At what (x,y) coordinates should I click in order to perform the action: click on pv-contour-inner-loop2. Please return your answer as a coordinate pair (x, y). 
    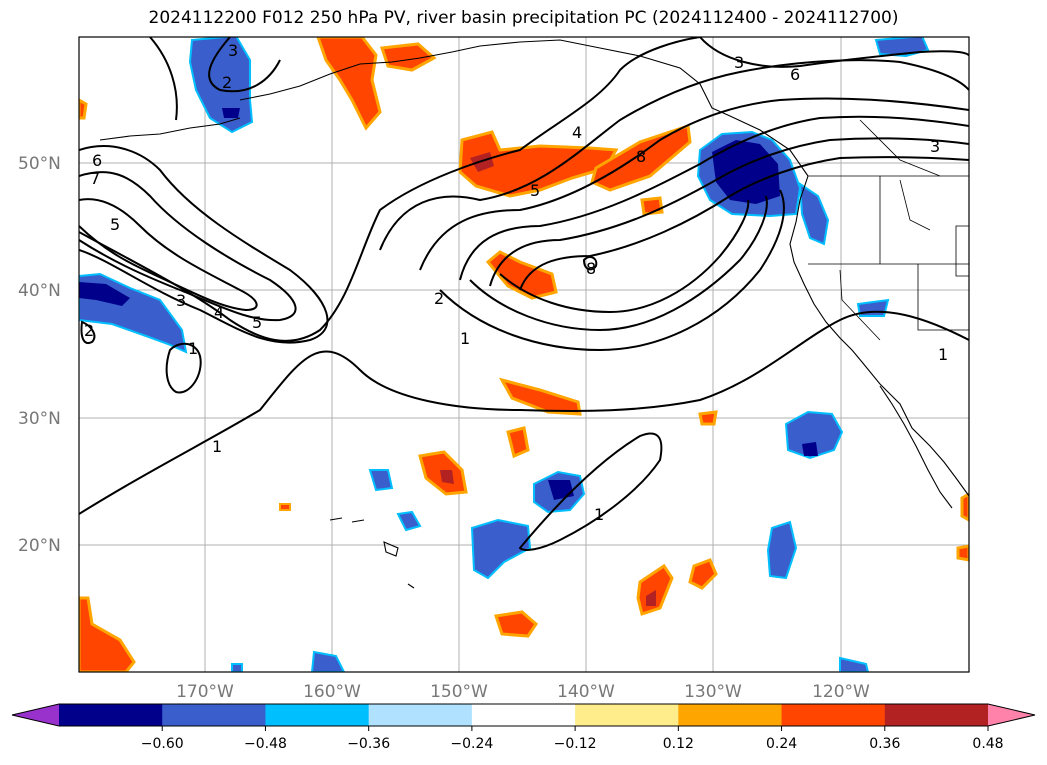
    Looking at the image, I should click on (618, 263).